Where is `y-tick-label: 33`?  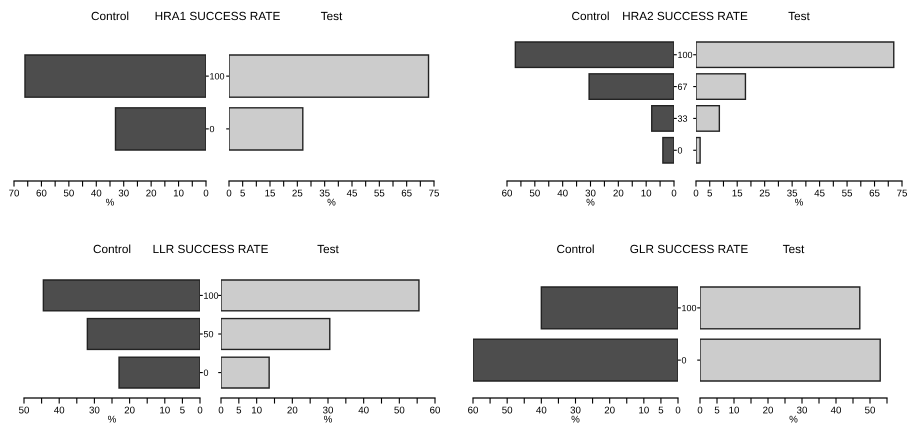 y-tick-label: 33 is located at coordinates (683, 118).